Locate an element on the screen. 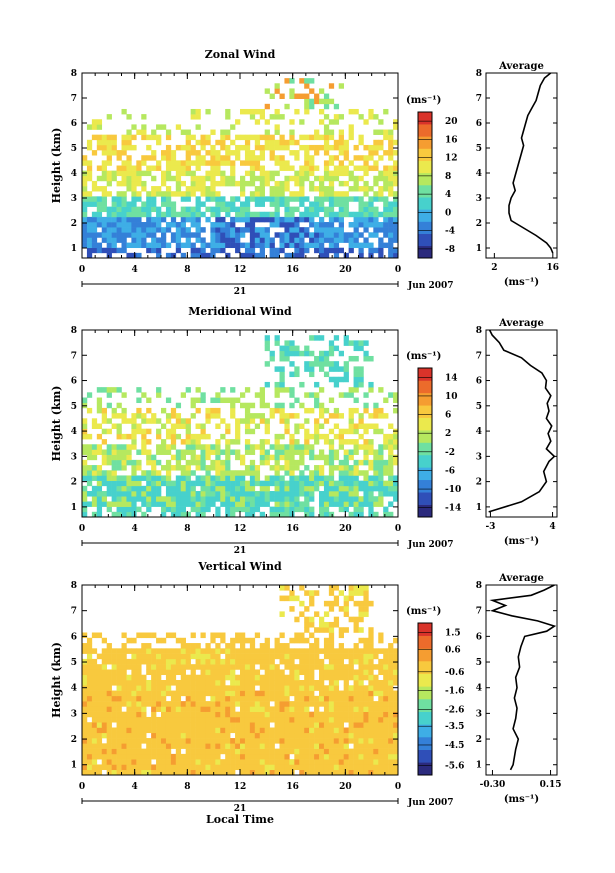  colorbar-swatch is located at coordinates (425, 227).